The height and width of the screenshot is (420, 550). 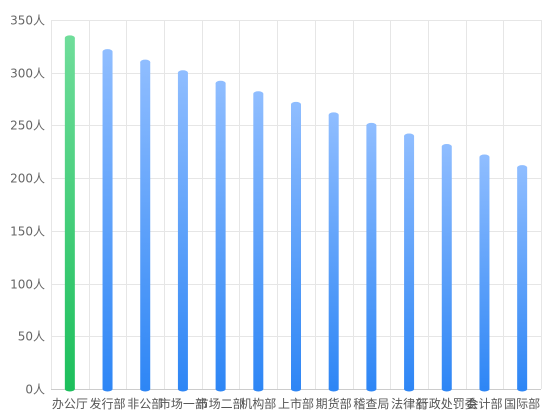 I want to click on y-tick-label: 150人, so click(x=27, y=232).